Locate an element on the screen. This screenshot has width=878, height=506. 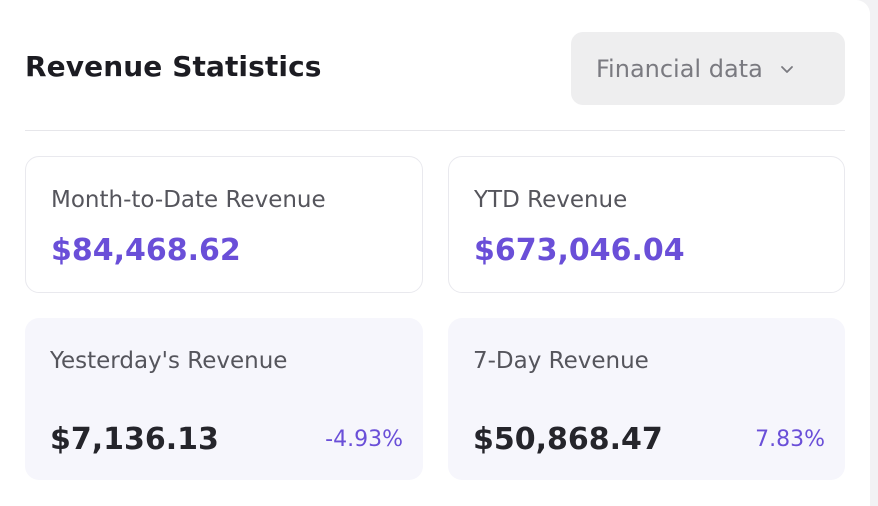
stat-label: 7-Day Revenue is located at coordinates (561, 361).